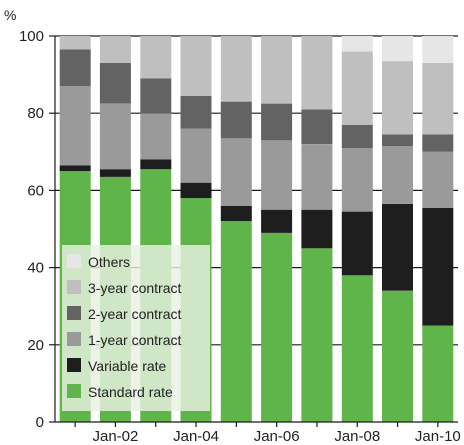  I want to click on x-tick-labels: Jan-02 Jan-04 Jan-06 Jan-08 Jan-10, so click(277, 436).